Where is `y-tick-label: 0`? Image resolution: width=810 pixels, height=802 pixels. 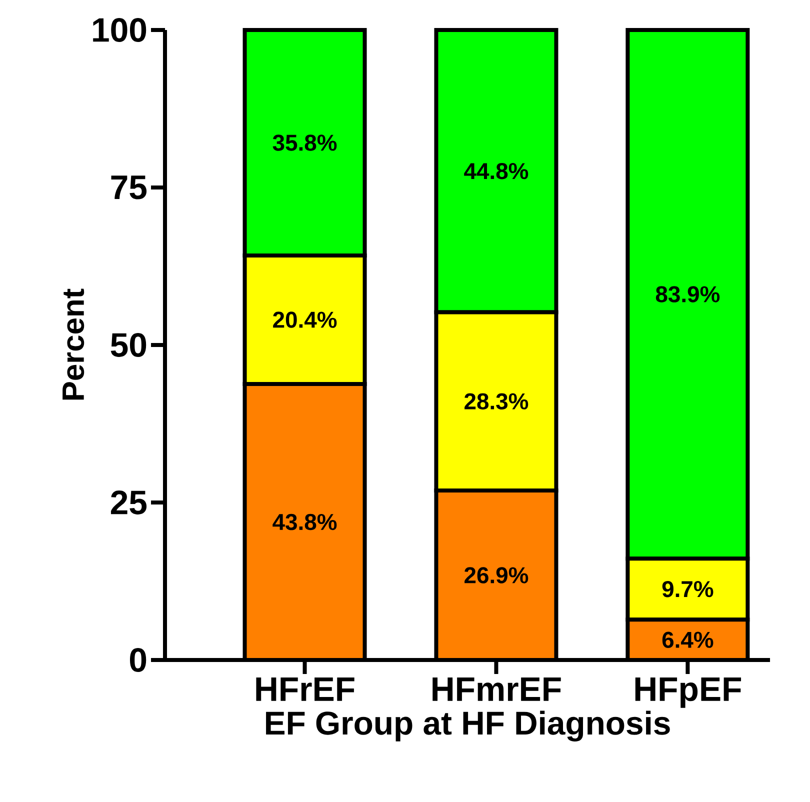 y-tick-label: 0 is located at coordinates (138, 660).